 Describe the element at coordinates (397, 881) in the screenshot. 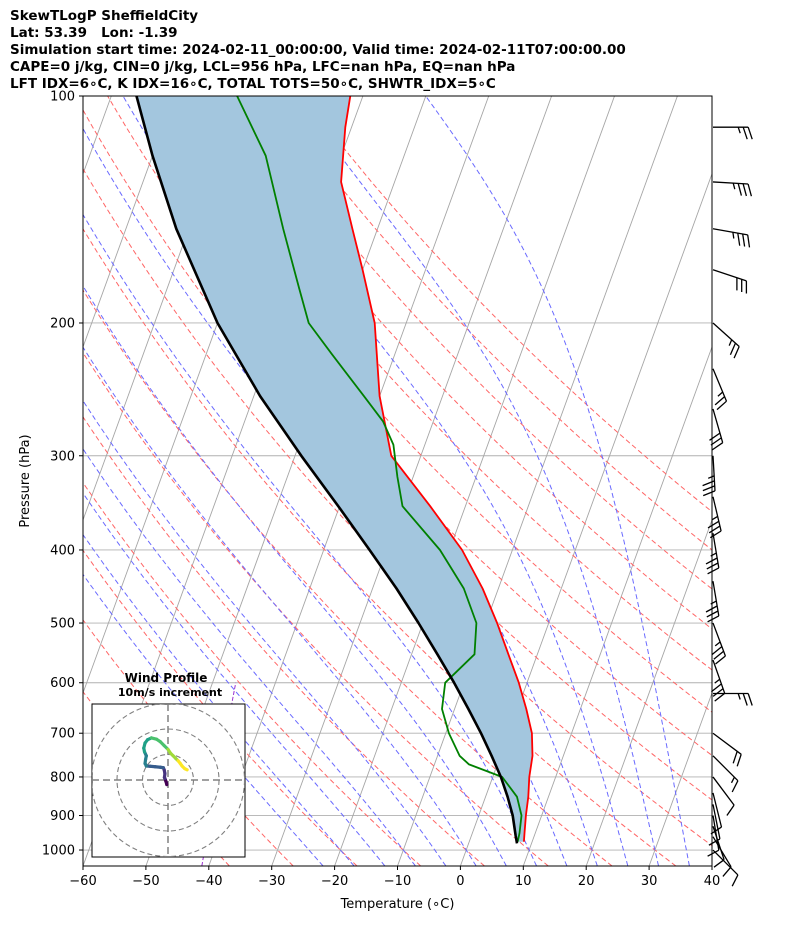

I see `x-tick-label: −10` at that location.